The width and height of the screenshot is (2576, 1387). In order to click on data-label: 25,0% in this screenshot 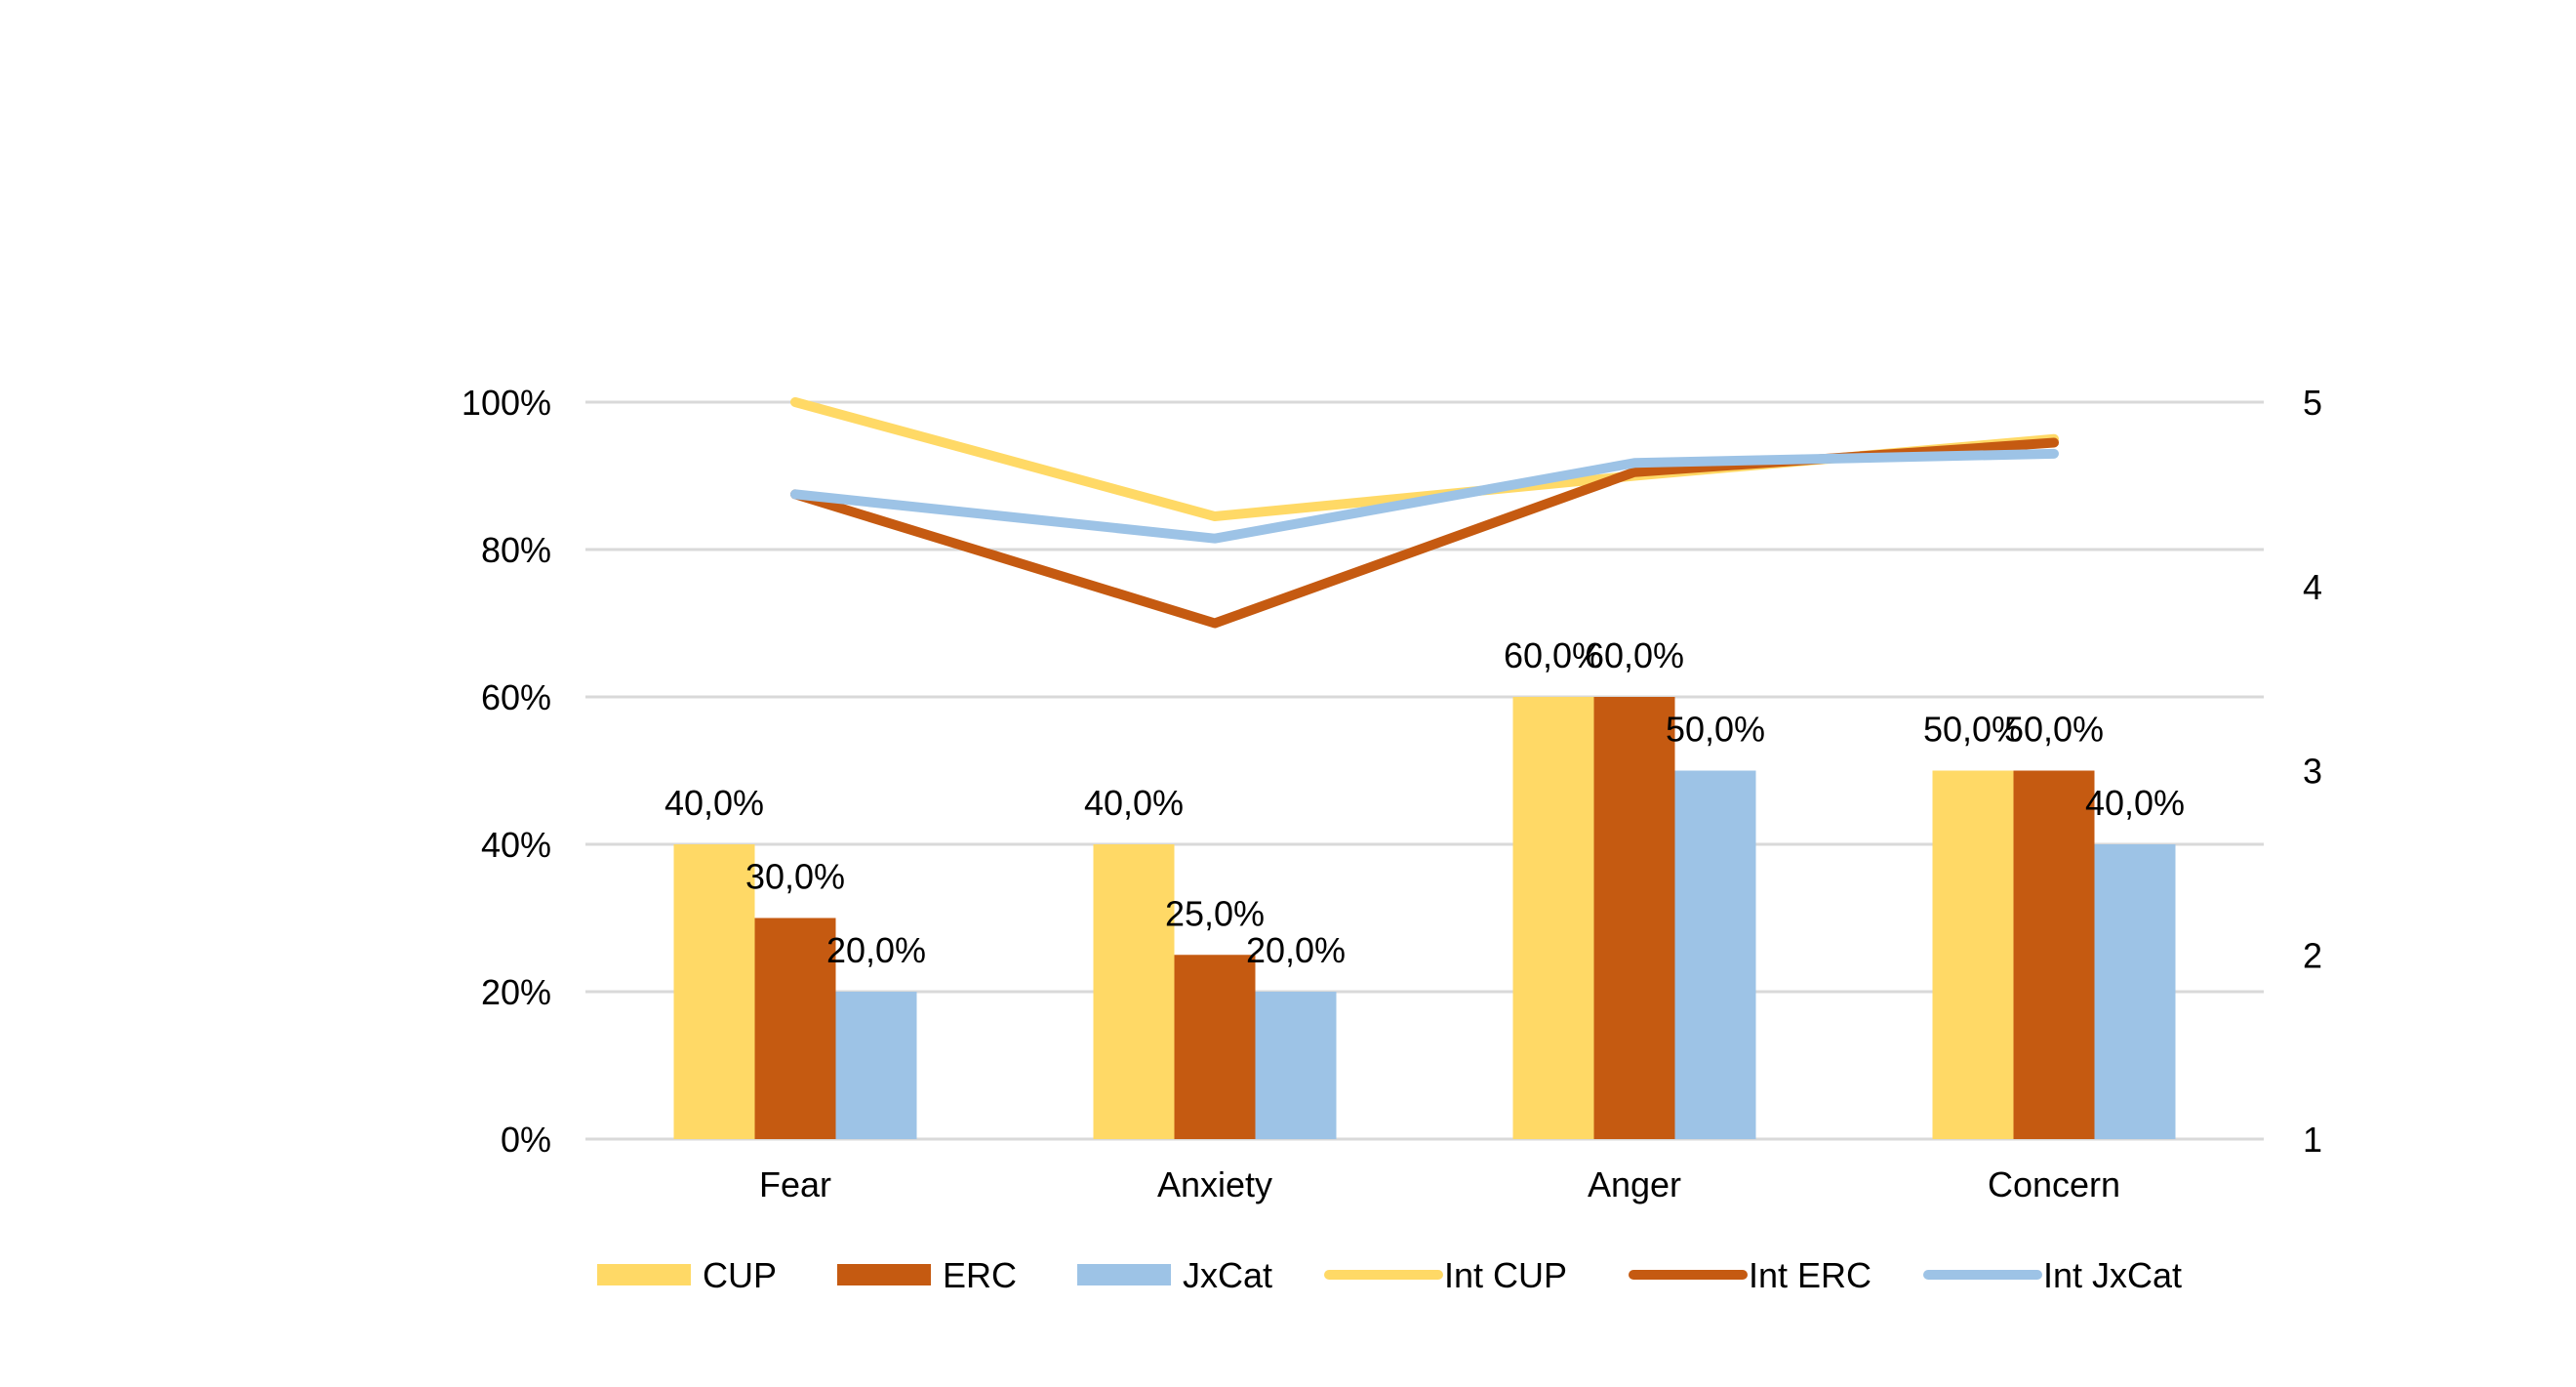, I will do `click(1215, 913)`.